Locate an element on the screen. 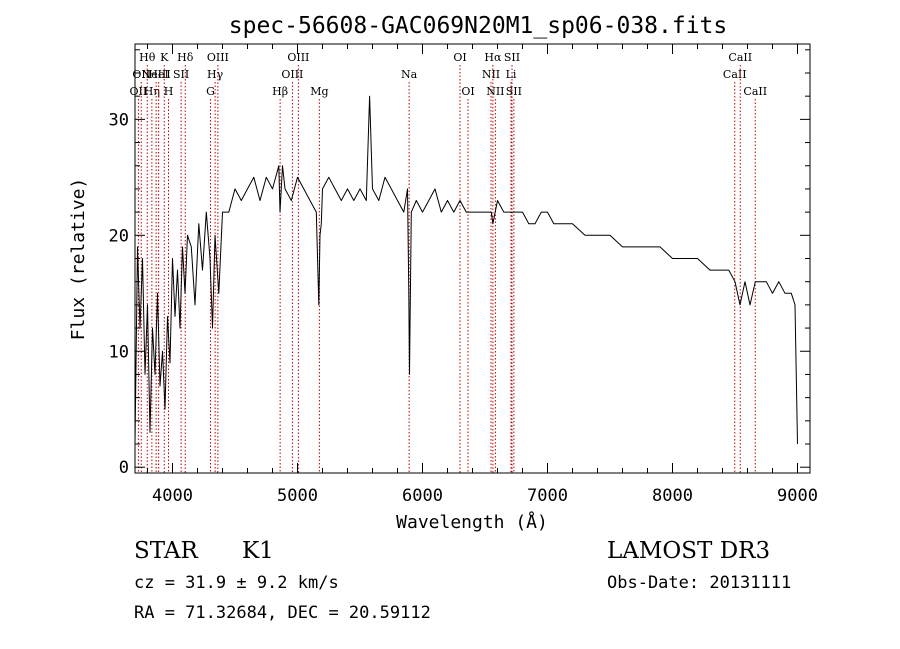 The width and height of the screenshot is (900, 649). line-marker-label-4: NeIII is located at coordinates (156, 74).